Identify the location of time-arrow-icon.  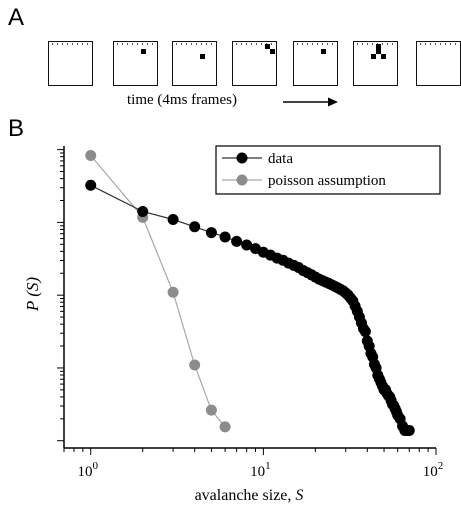
(310, 102).